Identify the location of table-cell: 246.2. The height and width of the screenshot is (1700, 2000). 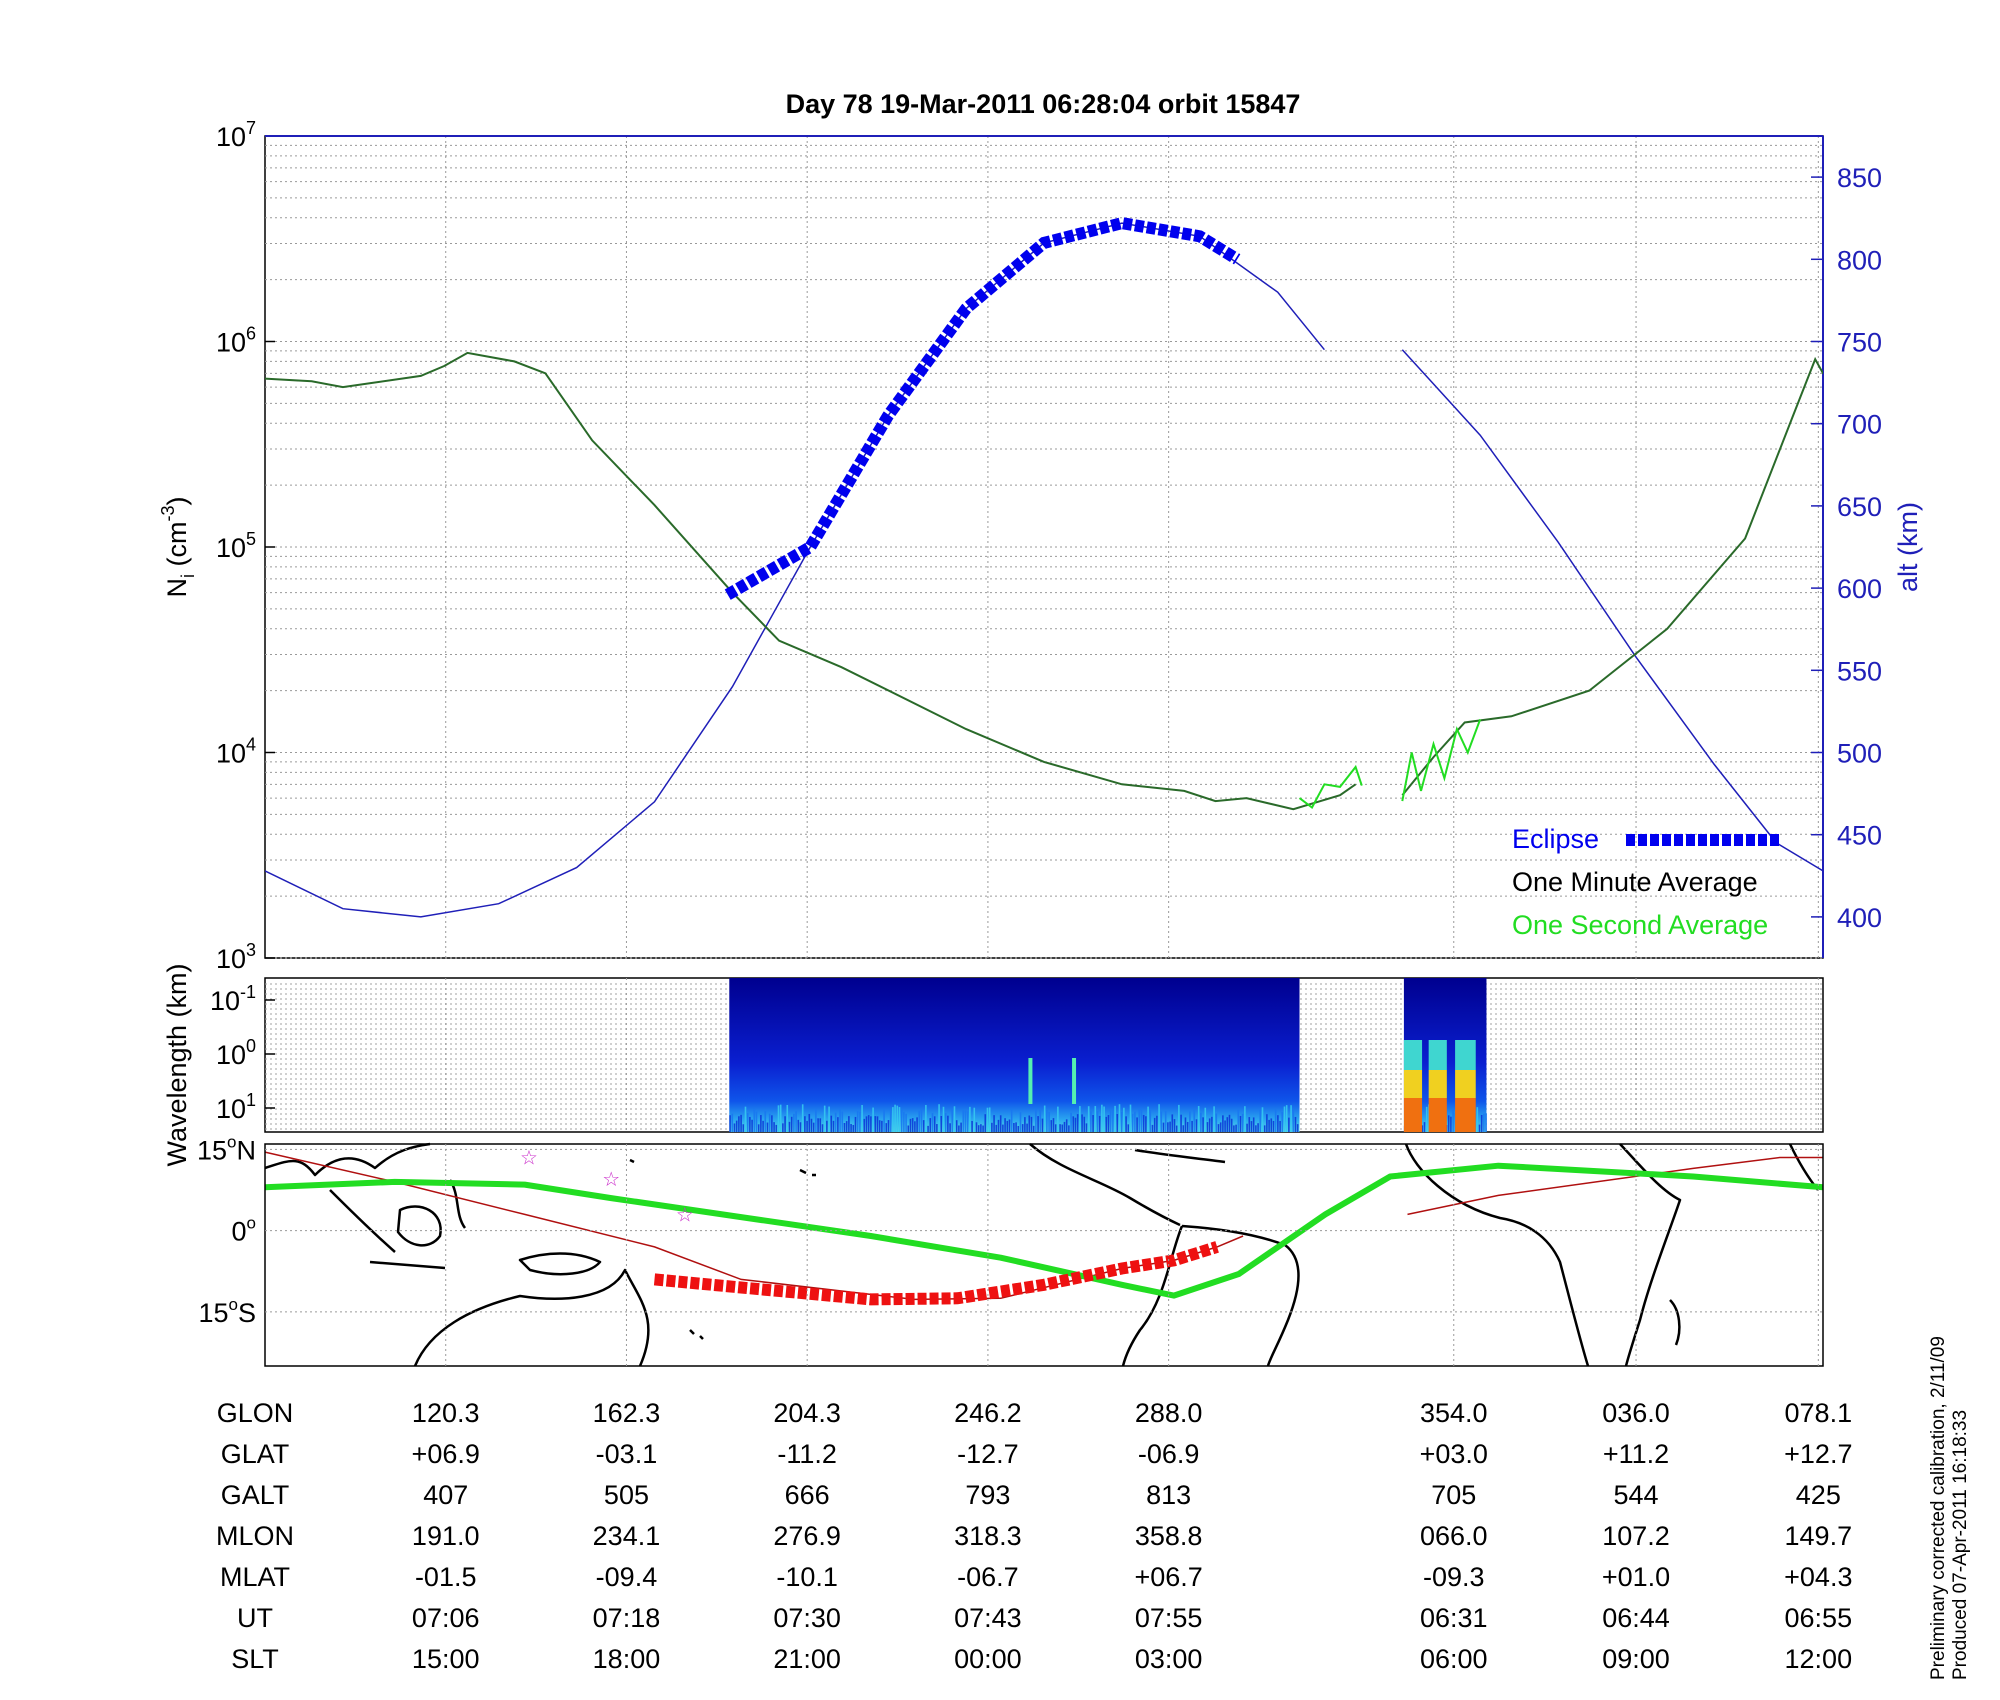
(988, 1413).